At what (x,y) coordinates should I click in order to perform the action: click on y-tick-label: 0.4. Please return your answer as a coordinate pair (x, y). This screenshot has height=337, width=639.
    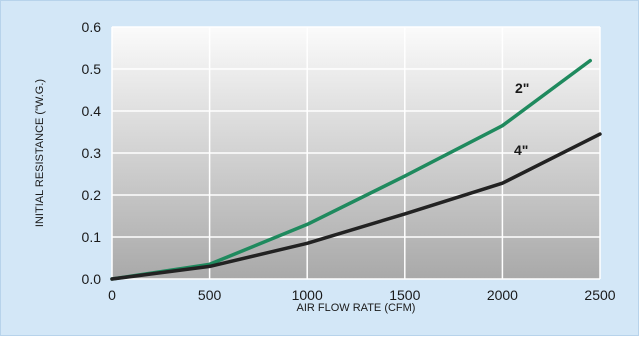
    Looking at the image, I should click on (92, 111).